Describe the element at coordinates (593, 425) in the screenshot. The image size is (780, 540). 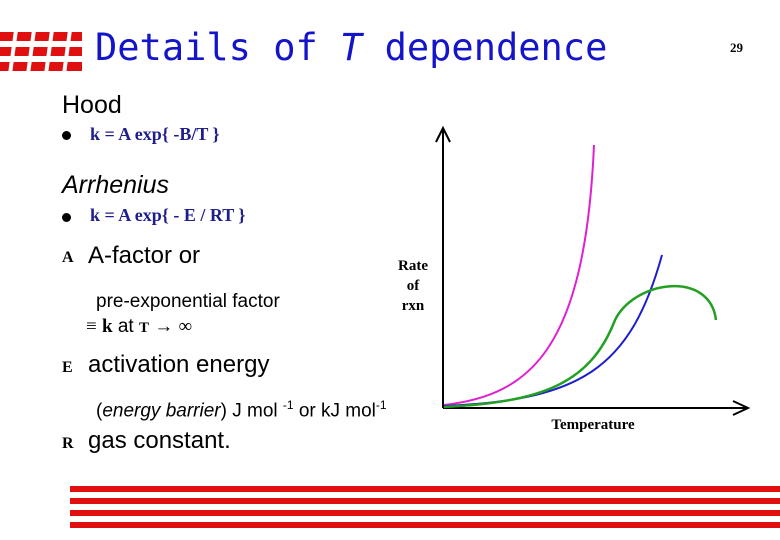
I see `x-label: Temperature` at that location.